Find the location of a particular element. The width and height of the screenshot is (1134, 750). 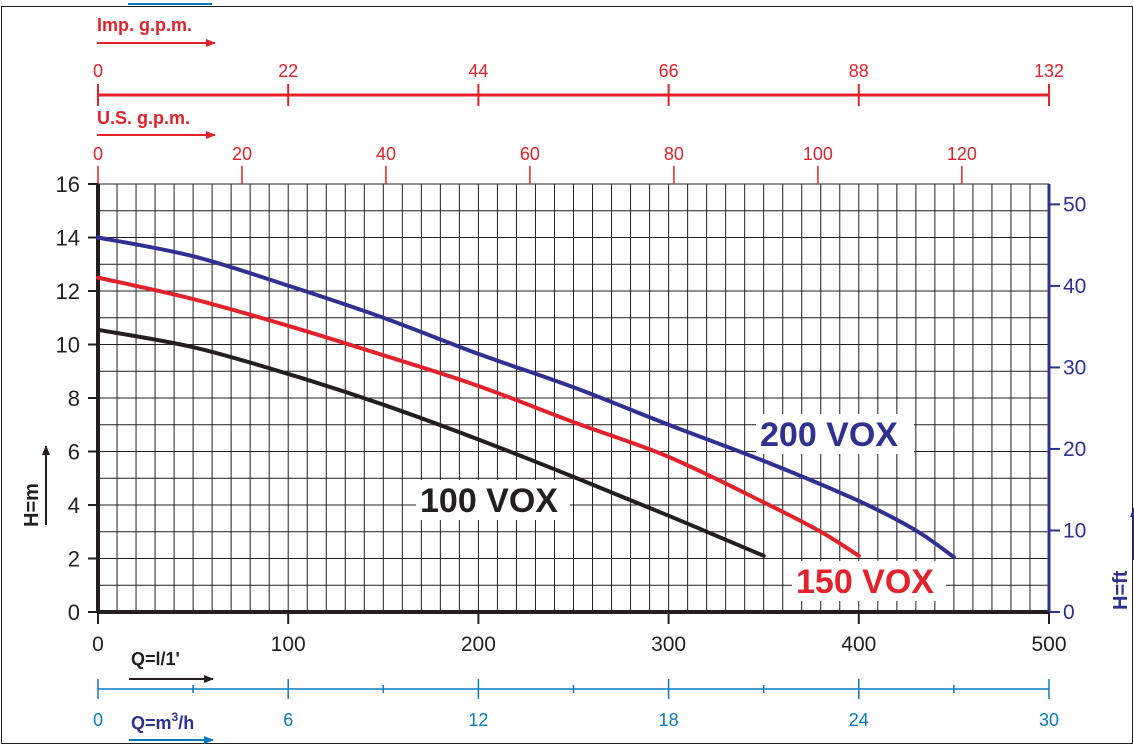

right-y-tick-label: 50 is located at coordinates (1074, 204).